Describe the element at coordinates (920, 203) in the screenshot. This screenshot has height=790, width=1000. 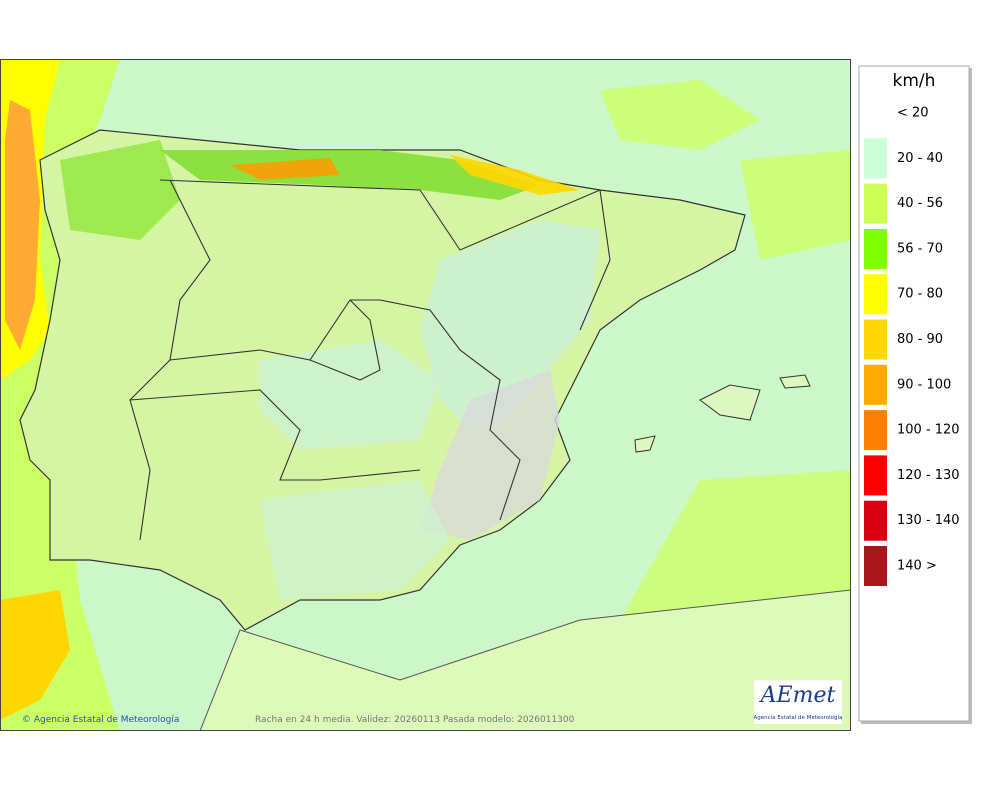
I see `legend-label: 40 - 56` at that location.